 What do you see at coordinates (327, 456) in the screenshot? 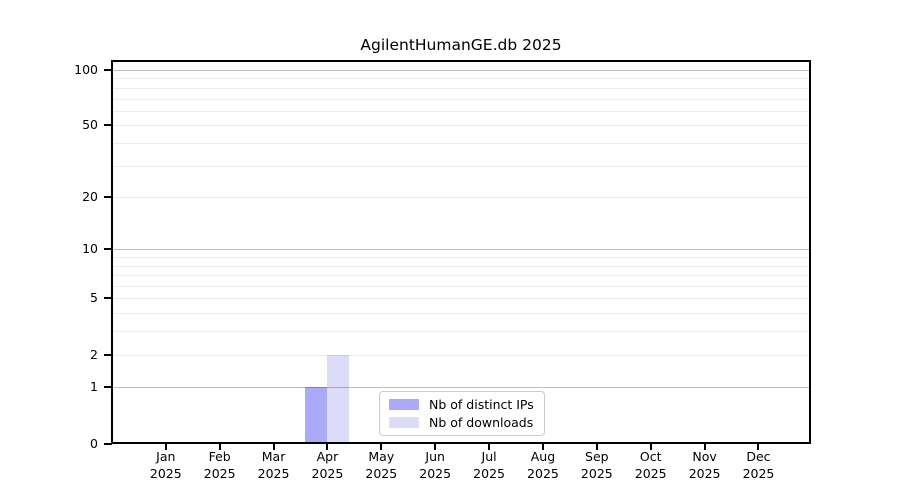
I see `x-tick-label-month: Apr` at bounding box center [327, 456].